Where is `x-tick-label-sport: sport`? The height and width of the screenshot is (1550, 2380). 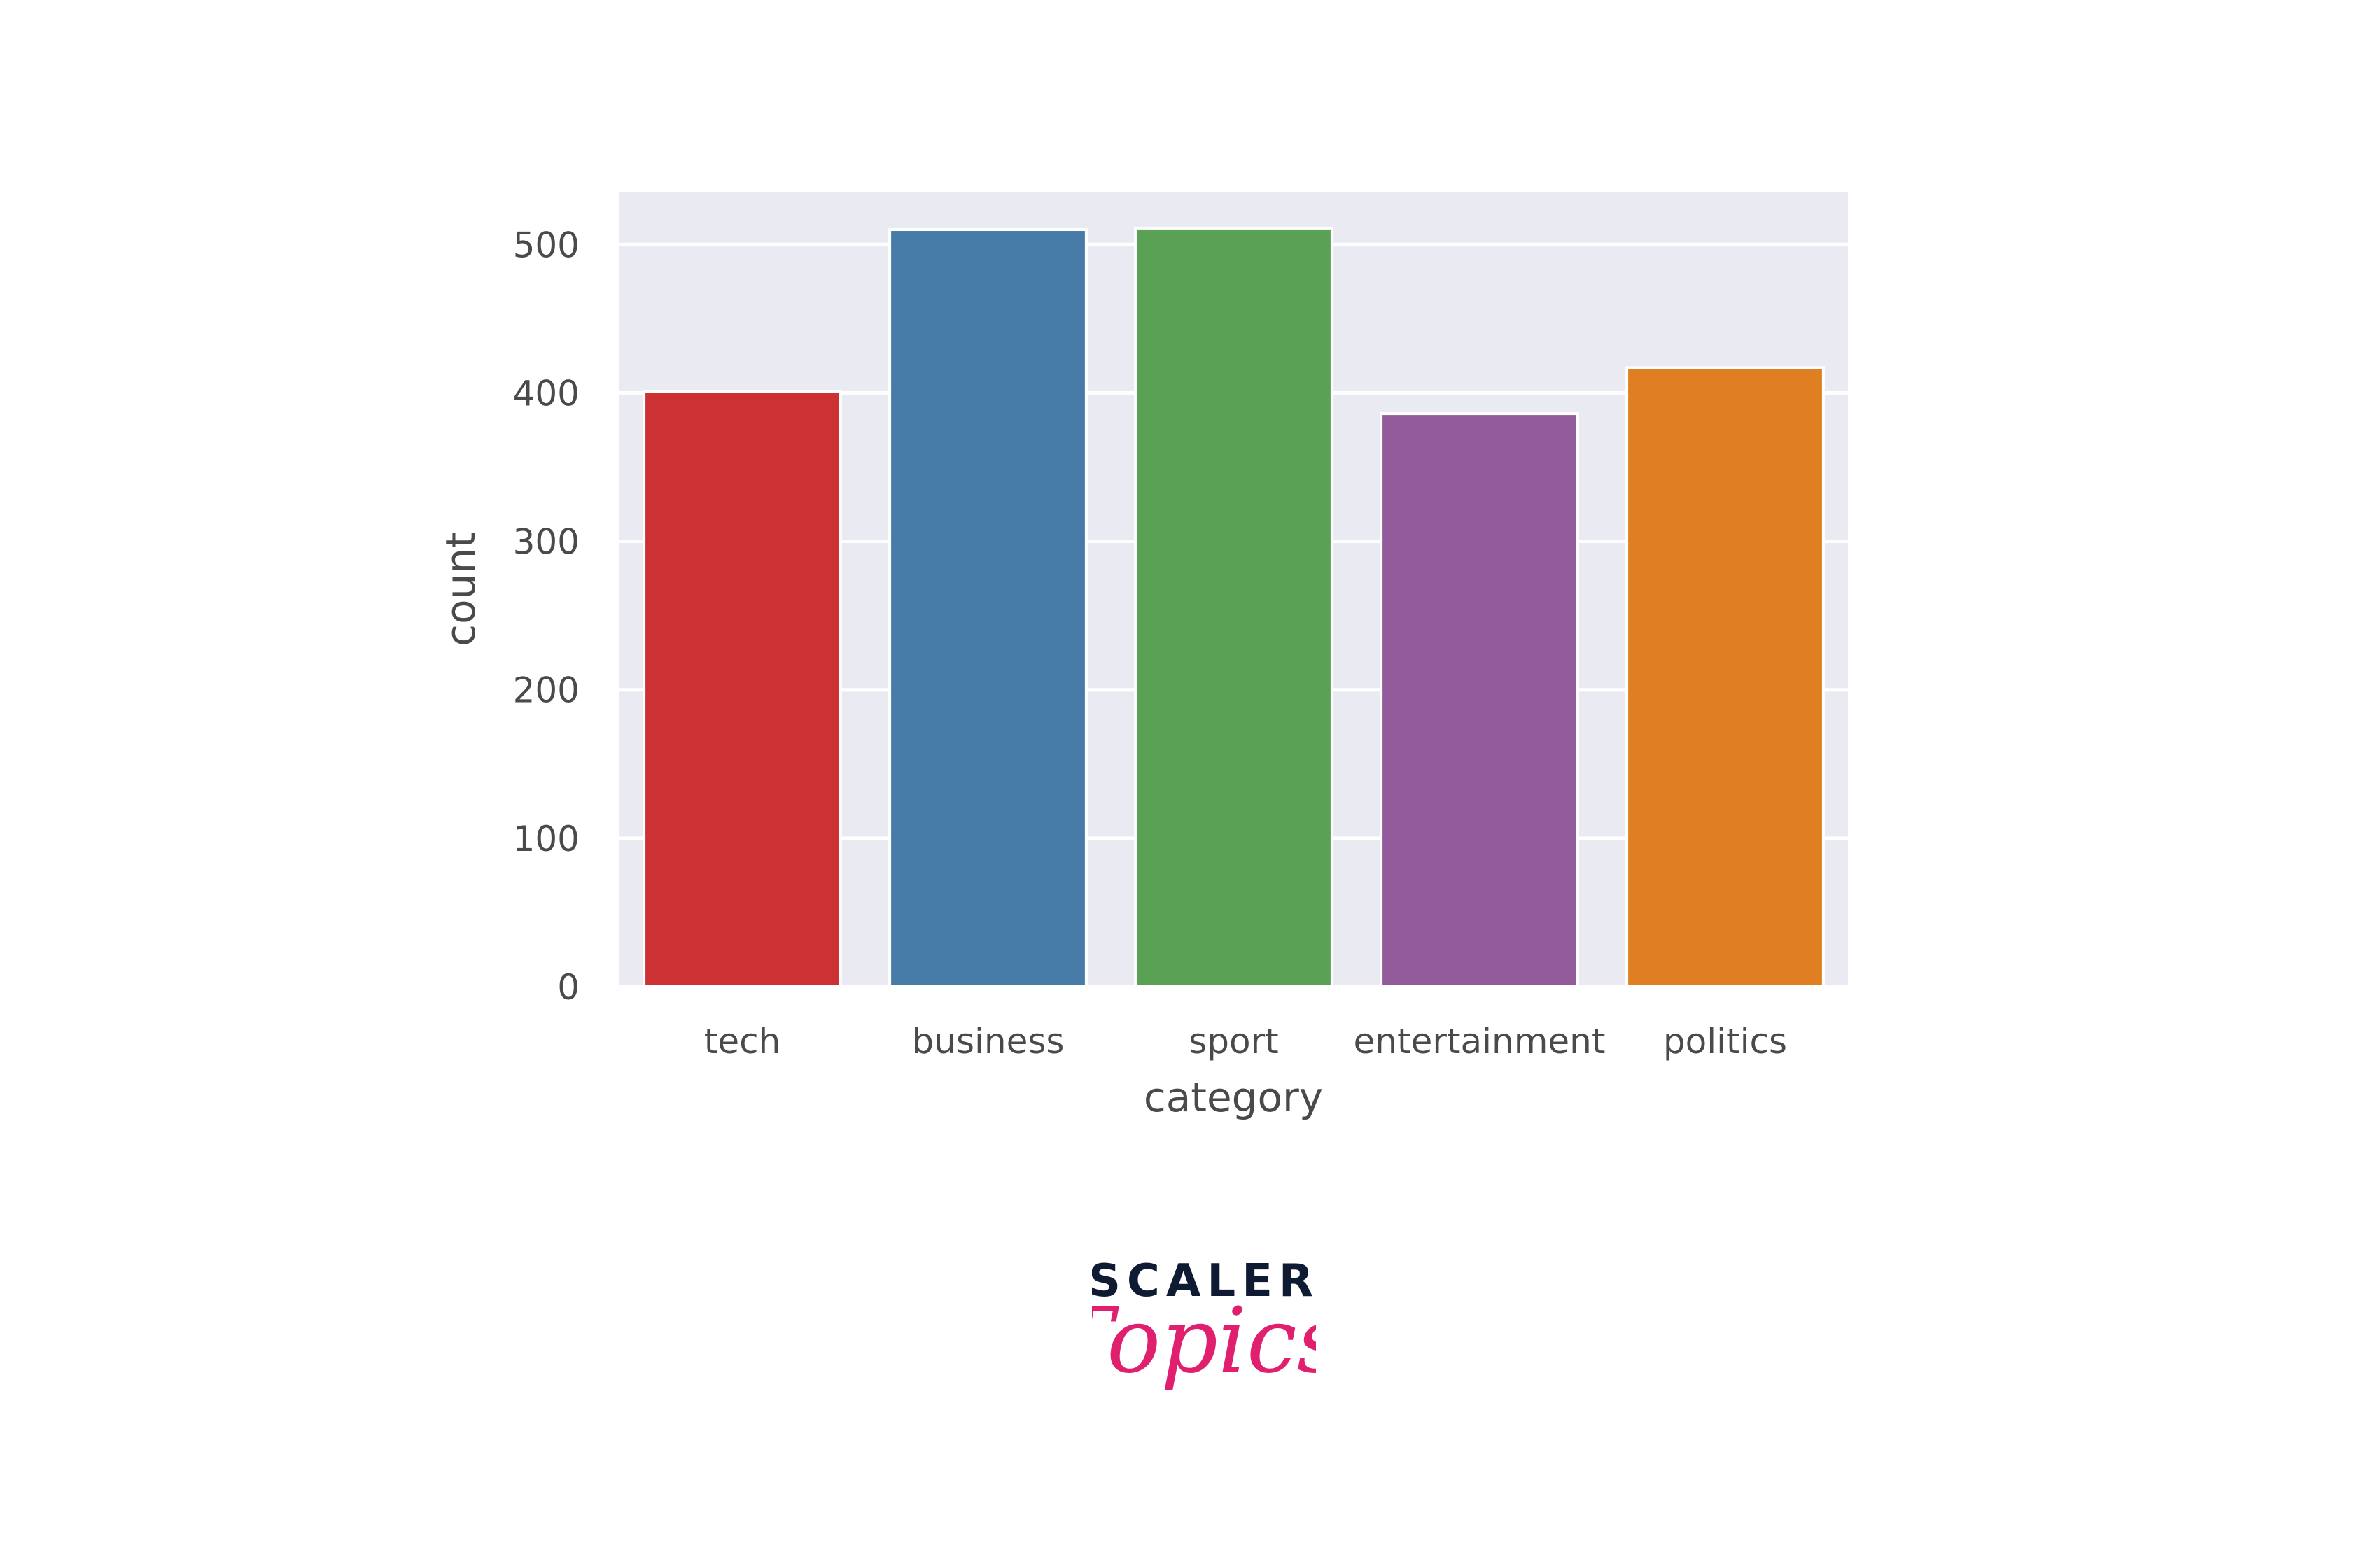 x-tick-label-sport: sport is located at coordinates (1234, 1041).